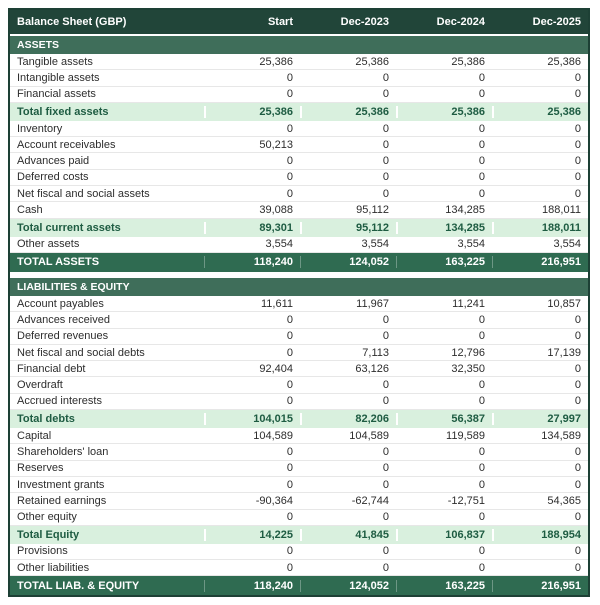  Describe the element at coordinates (299, 485) in the screenshot. I see `table-row: Investment grants 0 0 0 0` at that location.